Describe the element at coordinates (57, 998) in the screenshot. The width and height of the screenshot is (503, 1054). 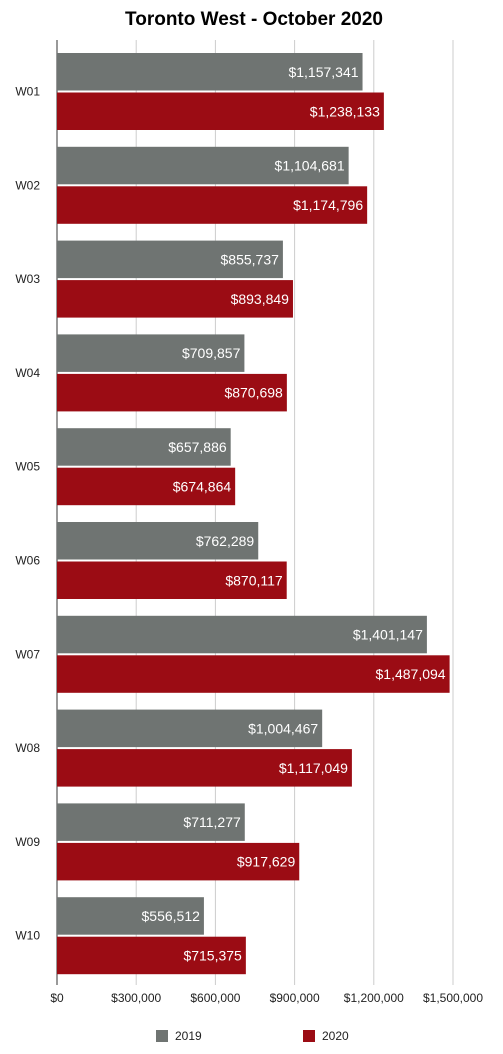
I see `x-tick-label-0: $0` at that location.